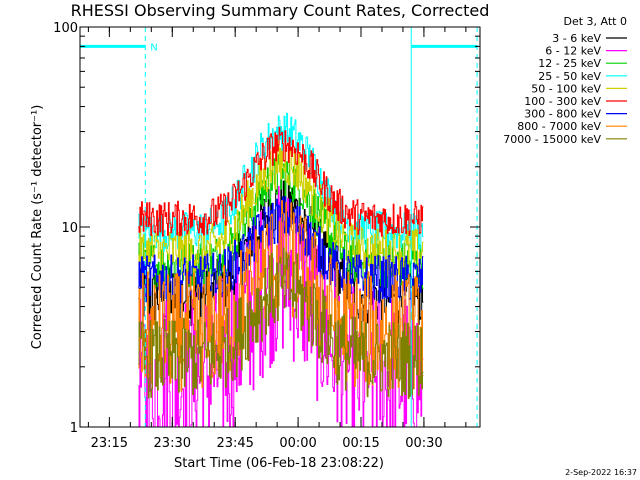 This screenshot has height=480, width=640. Describe the element at coordinates (360, 443) in the screenshot. I see `x-tick-label-4: 00:15` at that location.